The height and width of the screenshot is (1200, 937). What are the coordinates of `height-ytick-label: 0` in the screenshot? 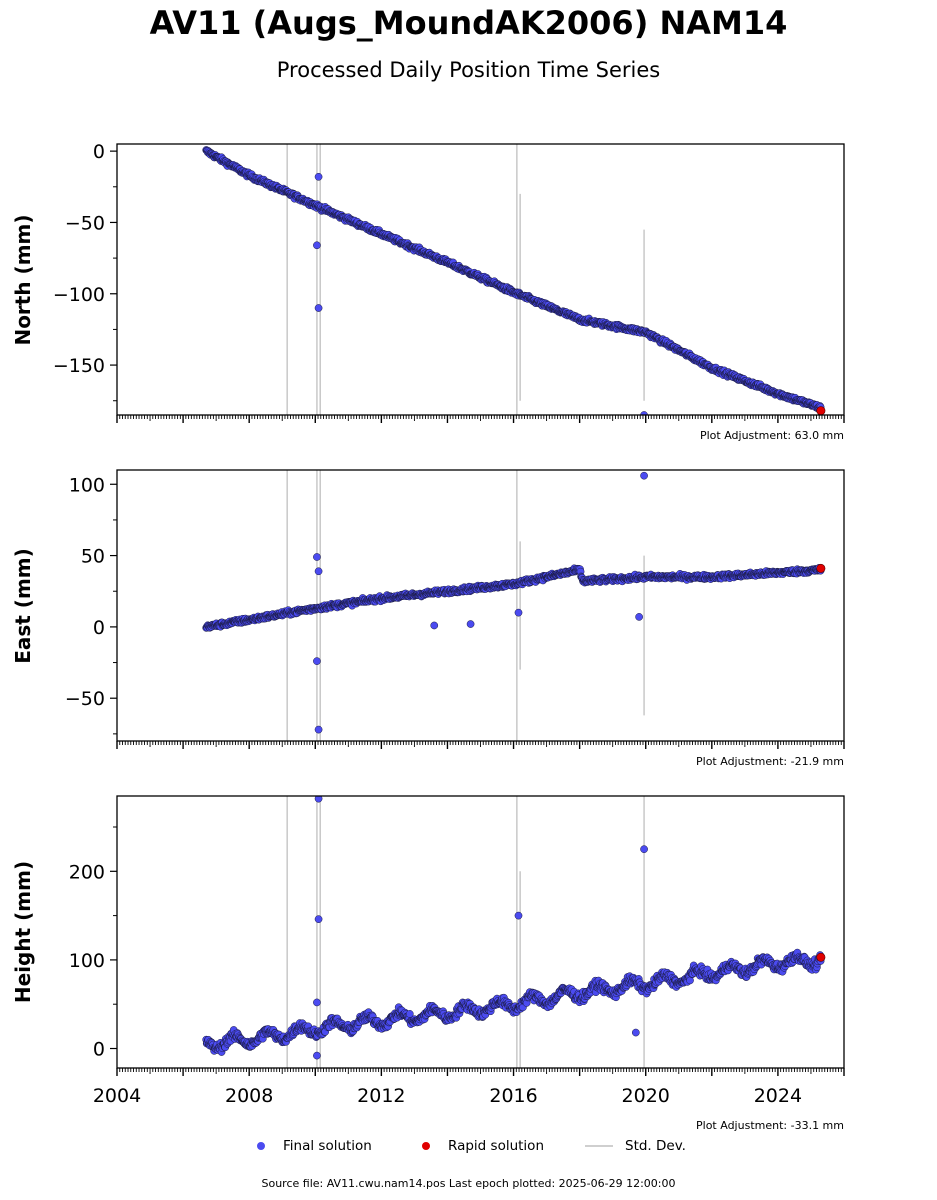 It's located at (99, 1050).